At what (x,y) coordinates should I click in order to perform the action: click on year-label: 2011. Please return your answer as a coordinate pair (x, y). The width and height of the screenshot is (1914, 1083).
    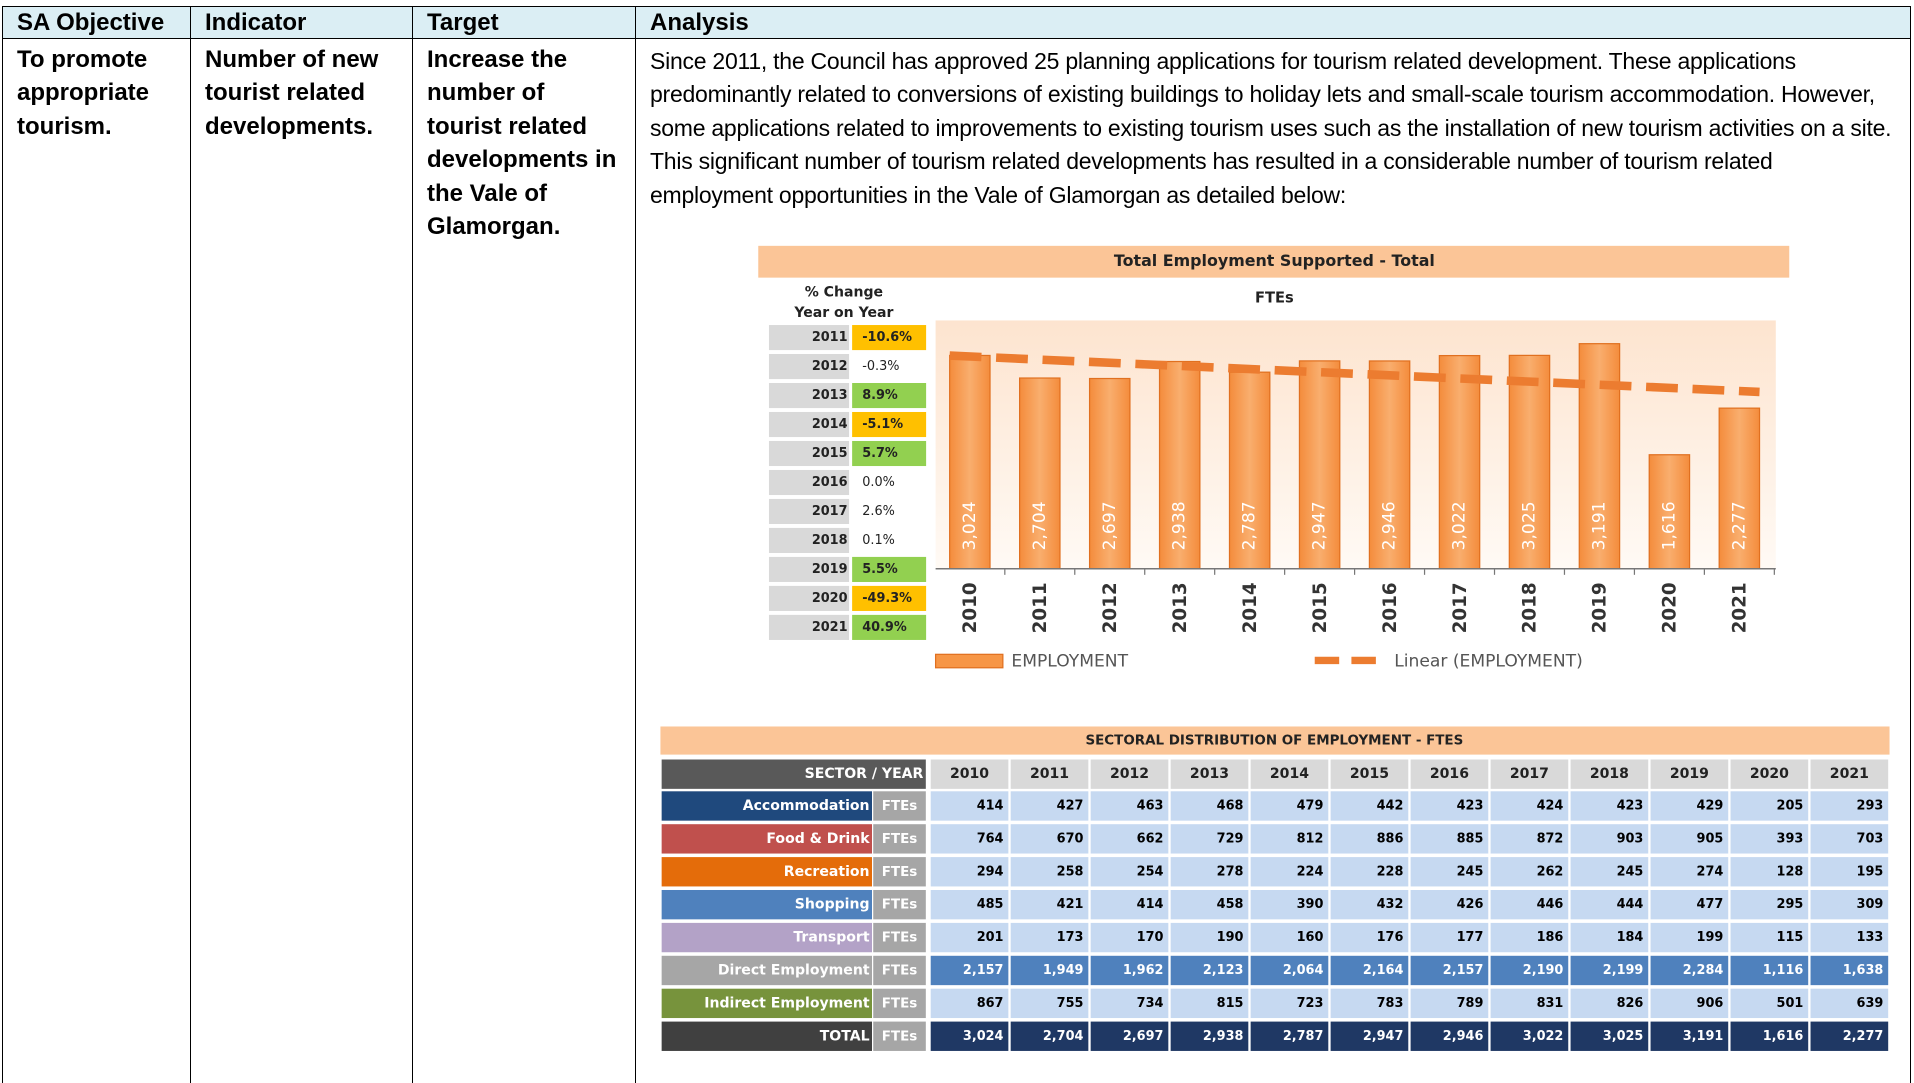
    Looking at the image, I should click on (1049, 774).